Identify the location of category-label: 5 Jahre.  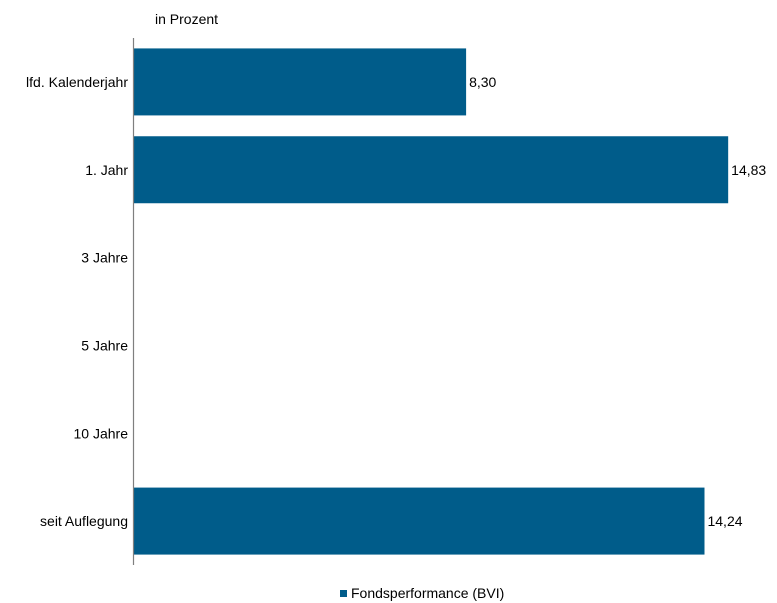
(104, 345).